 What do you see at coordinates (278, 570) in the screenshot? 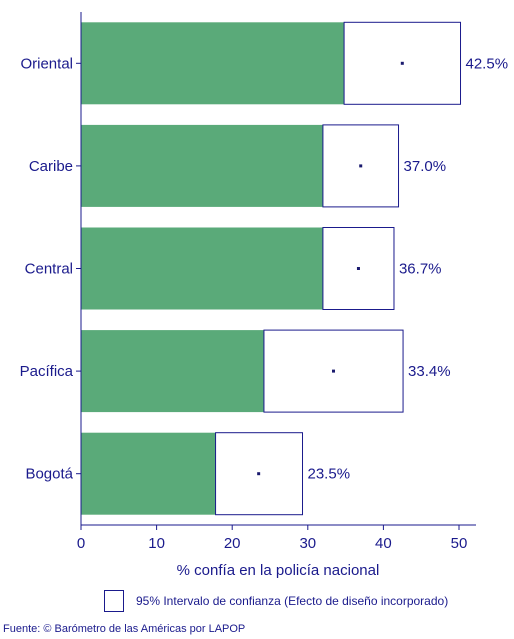
I see `x-axis-title: % confía en la policía nacional` at bounding box center [278, 570].